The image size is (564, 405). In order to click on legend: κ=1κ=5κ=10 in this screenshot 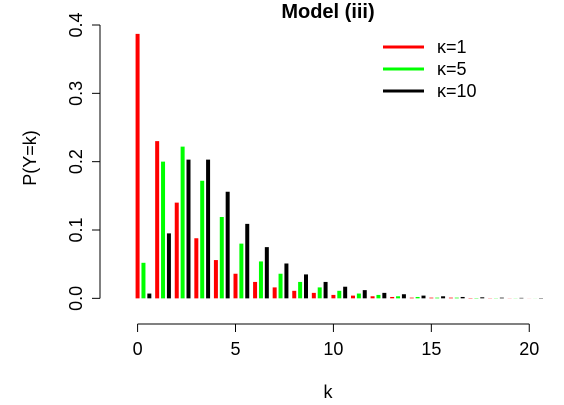, I will do `click(430, 69)`.